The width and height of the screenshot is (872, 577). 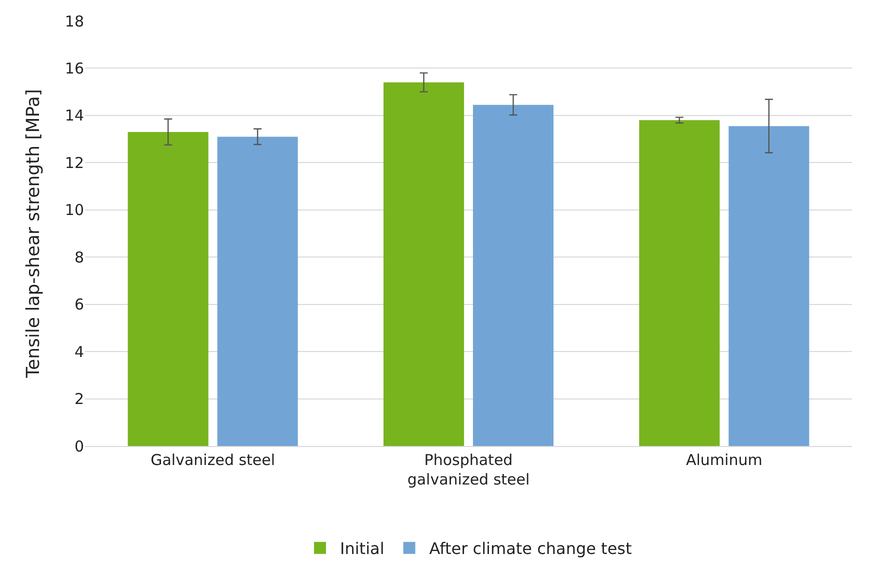 What do you see at coordinates (213, 460) in the screenshot?
I see `x-tick-label: Galvanized steel` at bounding box center [213, 460].